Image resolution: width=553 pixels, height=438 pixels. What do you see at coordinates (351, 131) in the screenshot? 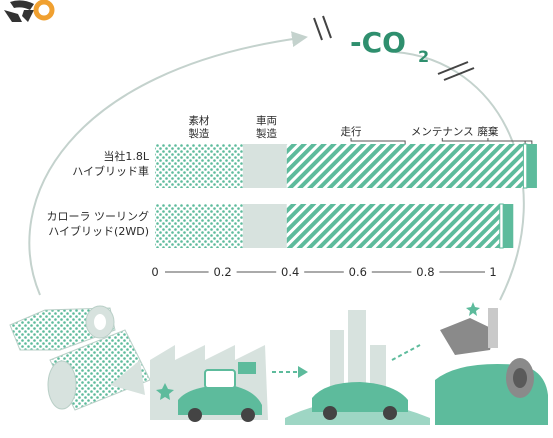
I see `series-label-3-line-1: 走行` at bounding box center [351, 131].